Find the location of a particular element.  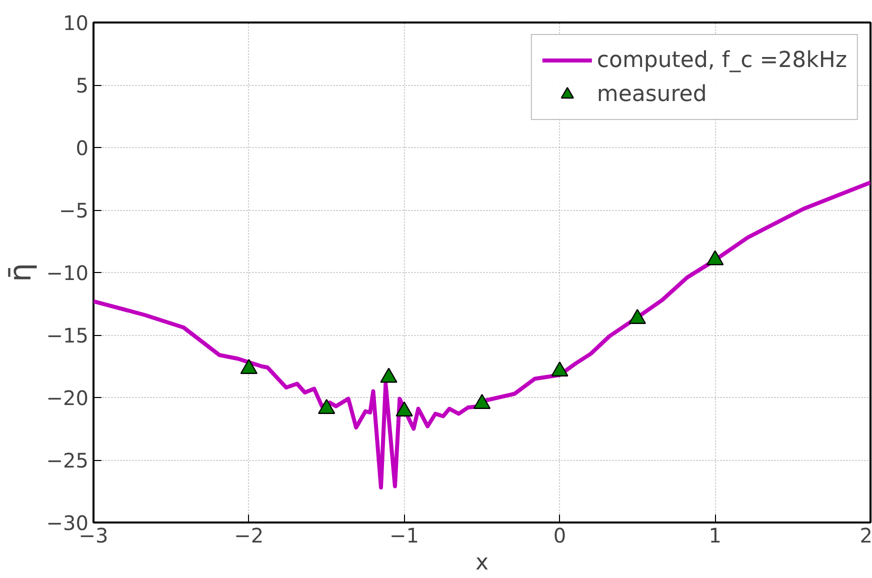

y-tick-label: −15 is located at coordinates (67, 336).